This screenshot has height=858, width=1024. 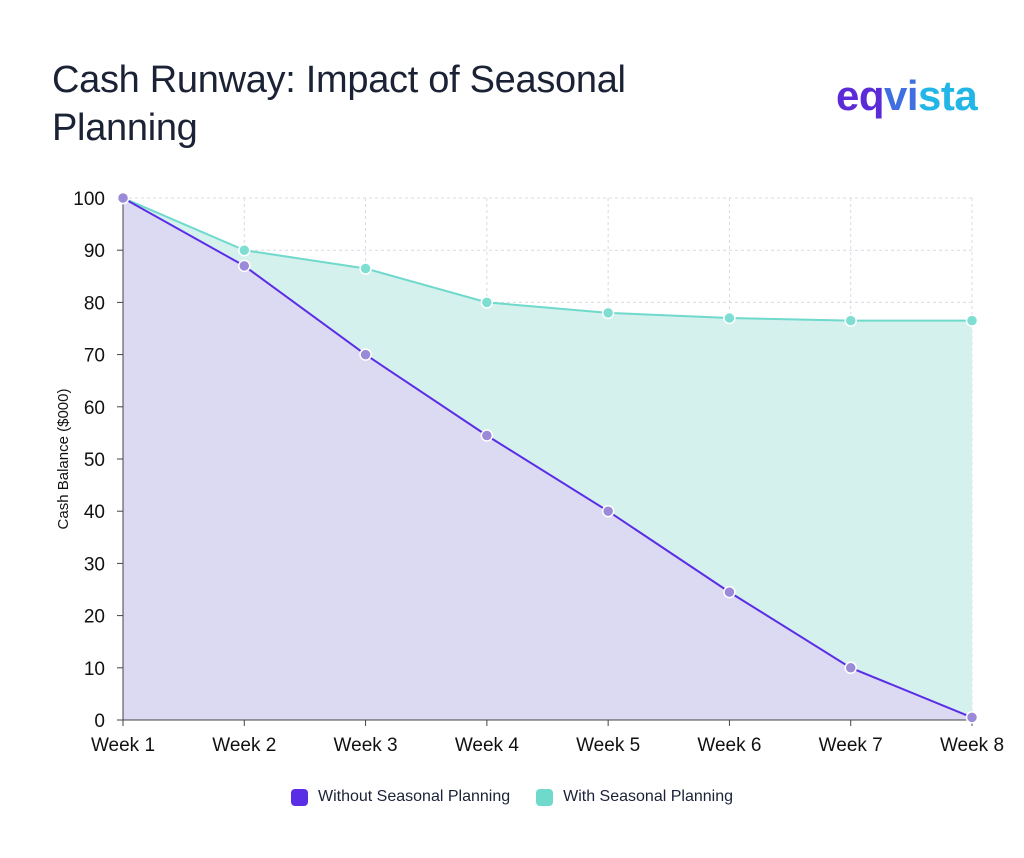 What do you see at coordinates (366, 745) in the screenshot?
I see `x-tick-label: Week 3` at bounding box center [366, 745].